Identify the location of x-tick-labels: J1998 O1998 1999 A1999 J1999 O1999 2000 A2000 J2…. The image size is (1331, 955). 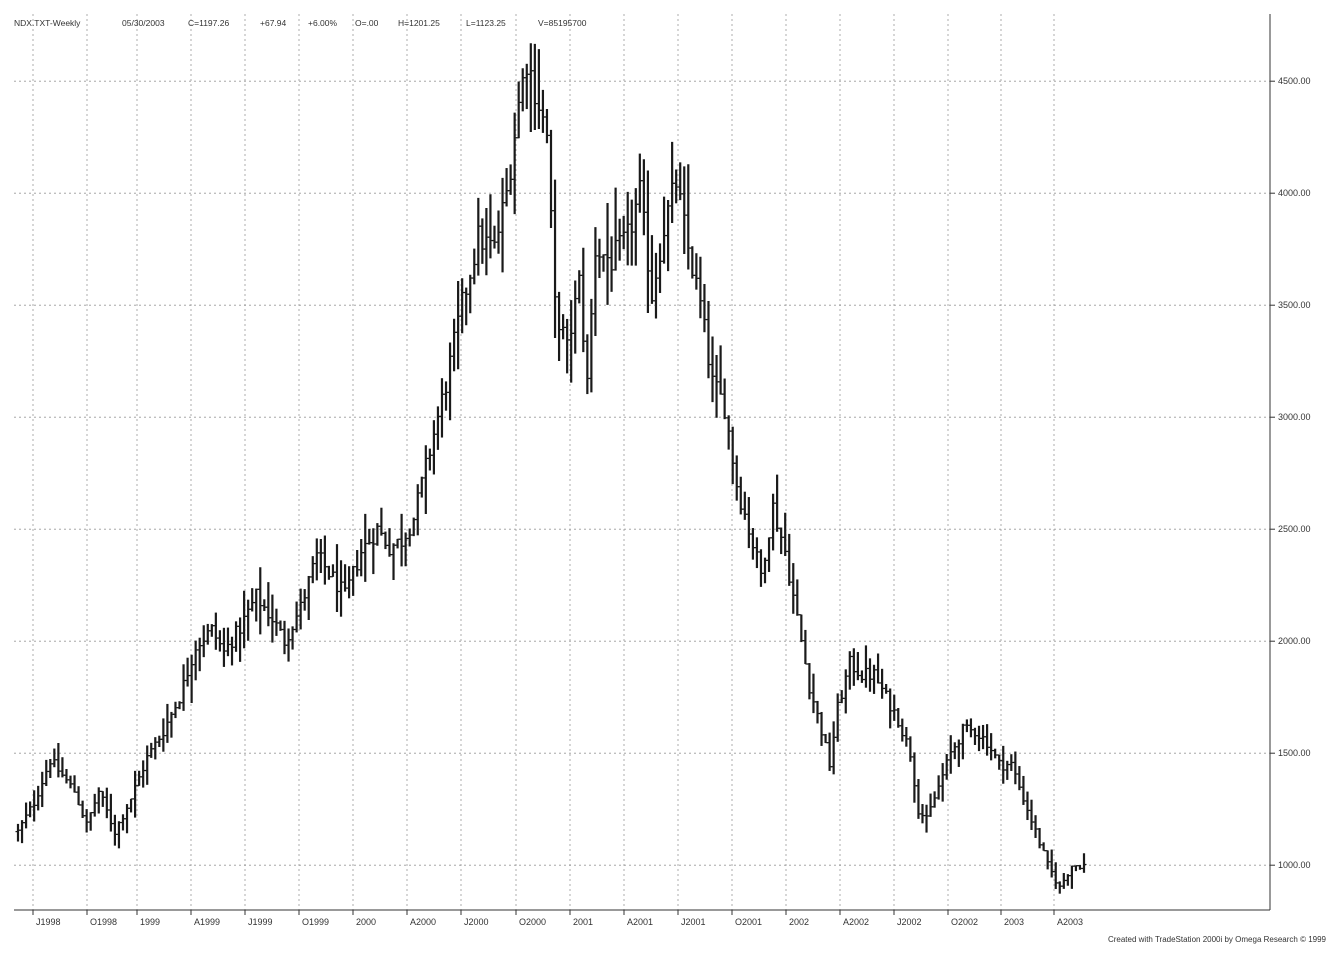
(557, 918).